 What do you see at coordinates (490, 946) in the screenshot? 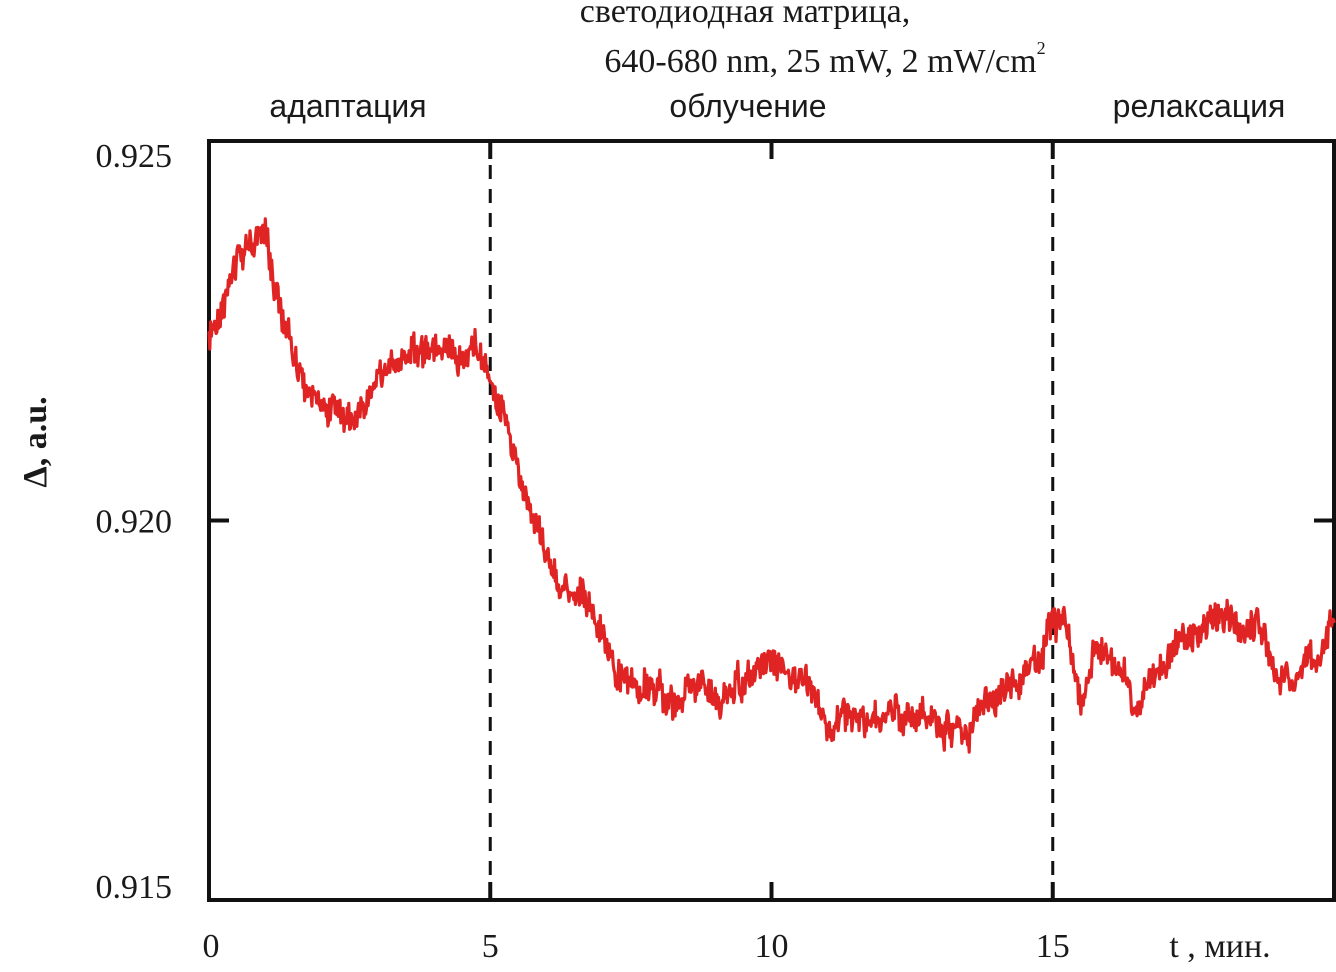
I see `x-tick-label-1: 5` at bounding box center [490, 946].